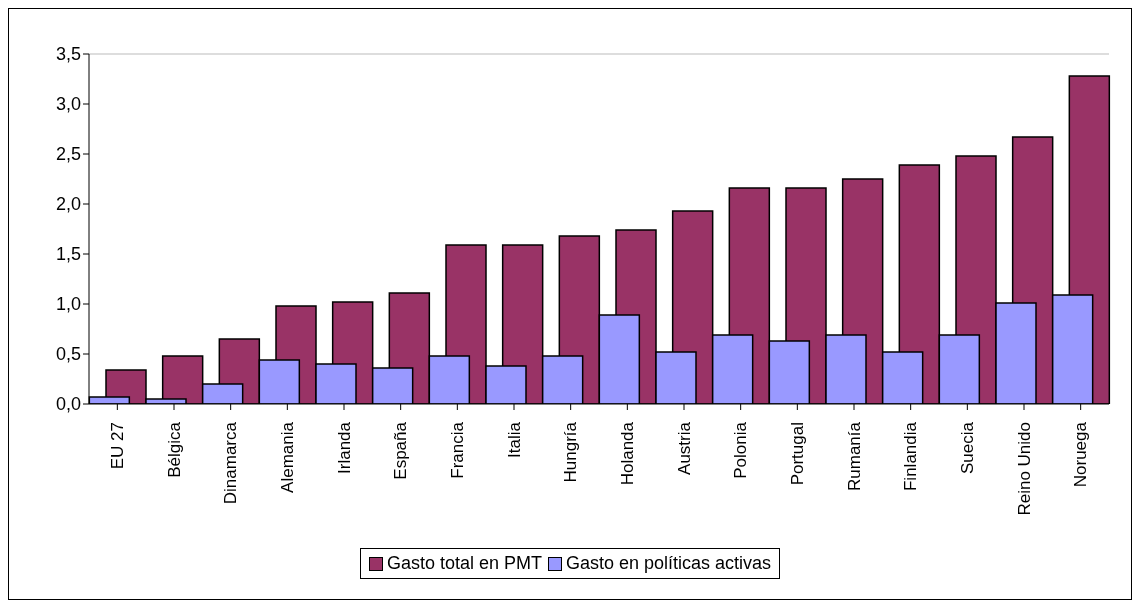  I want to click on x-tick-label: Francia, so click(457, 450).